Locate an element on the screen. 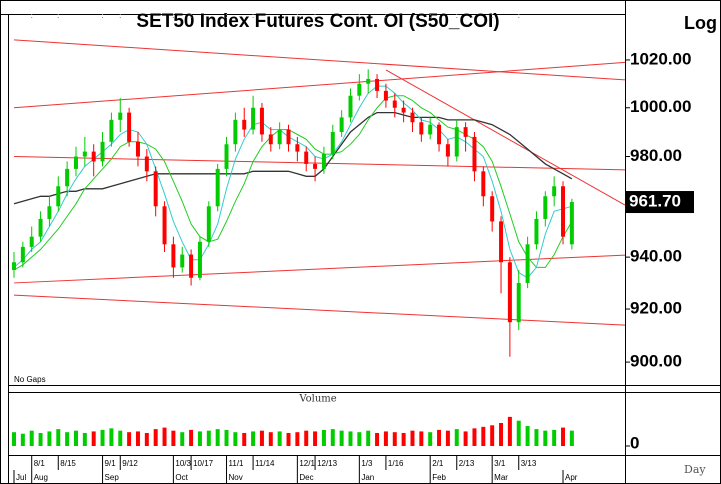 The image size is (721, 484). y-tick-label: 1020.00 is located at coordinates (660, 58).